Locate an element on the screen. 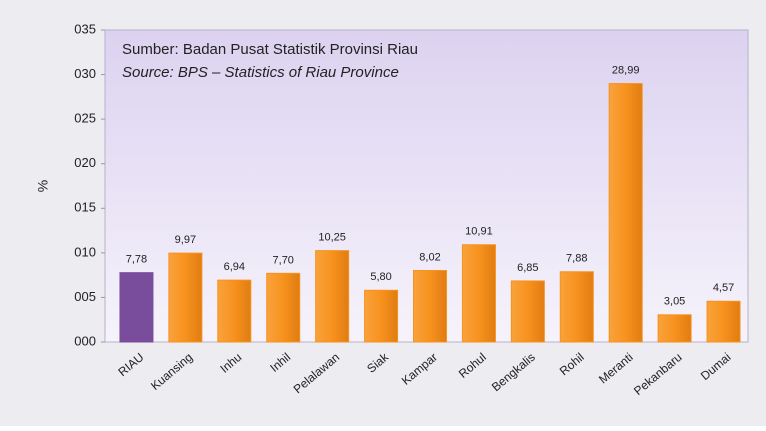 The image size is (766, 431). data-label: 28,99 is located at coordinates (626, 70).